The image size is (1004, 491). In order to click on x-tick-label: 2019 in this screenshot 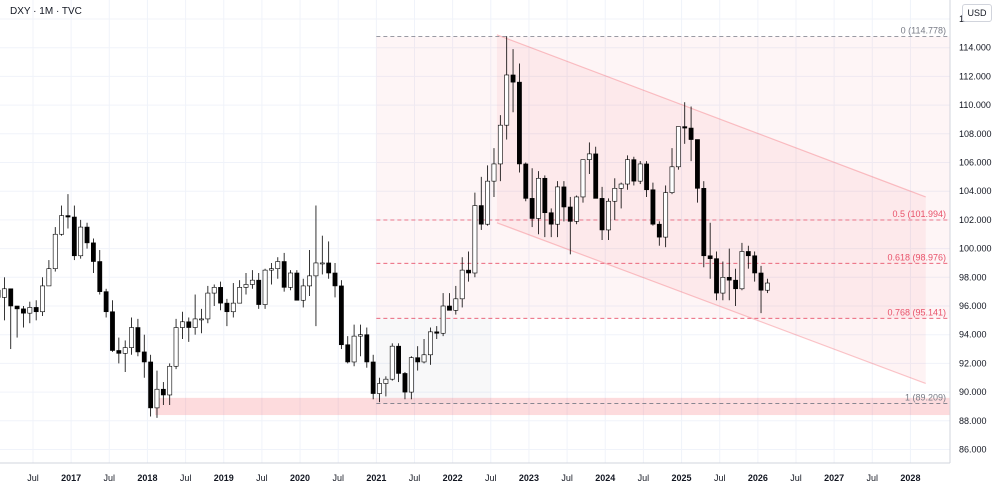, I will do `click(224, 478)`.